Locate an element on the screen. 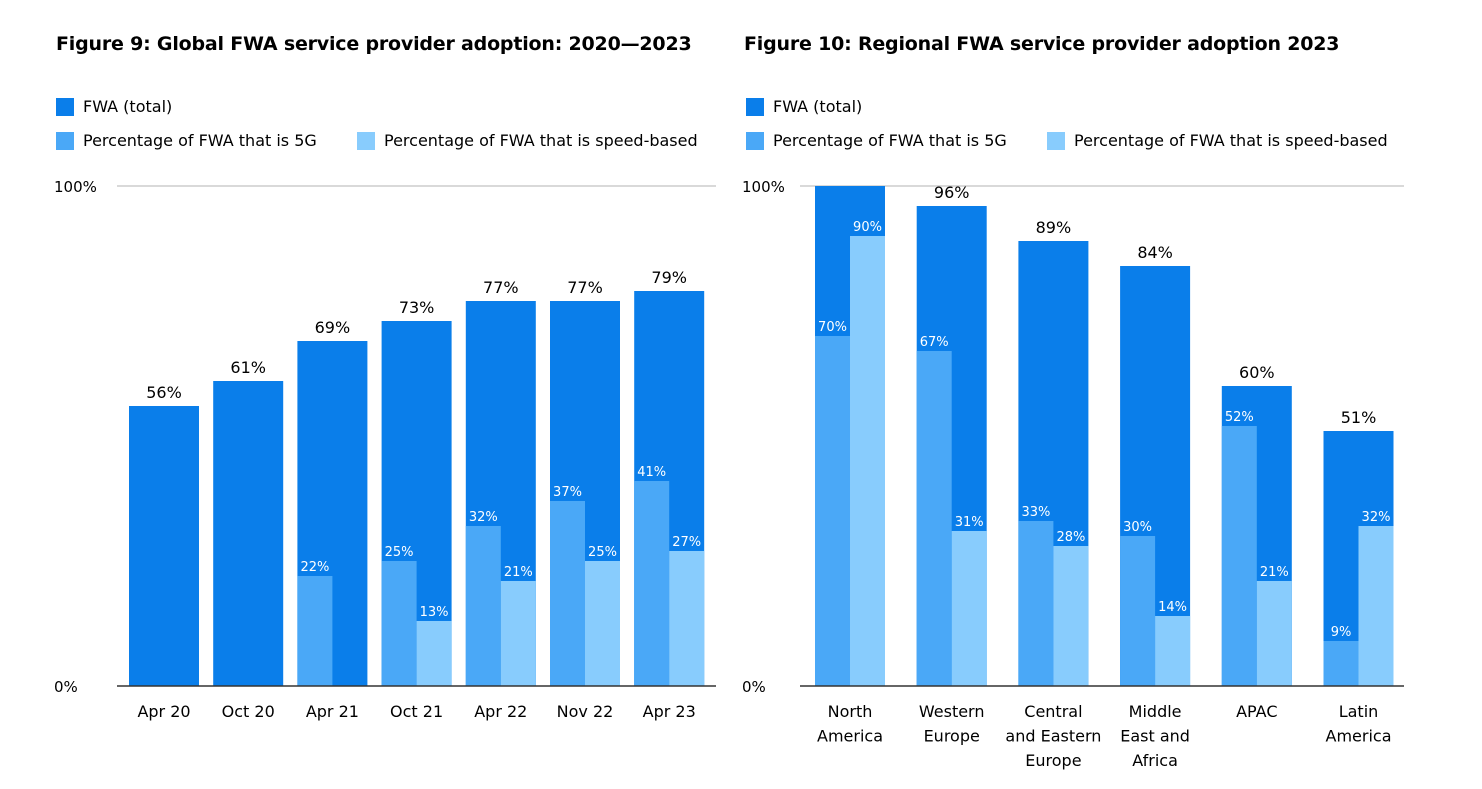 Image resolution: width=1482 pixels, height=789 pixels. x-tick-label: Apr 21 is located at coordinates (332, 711).